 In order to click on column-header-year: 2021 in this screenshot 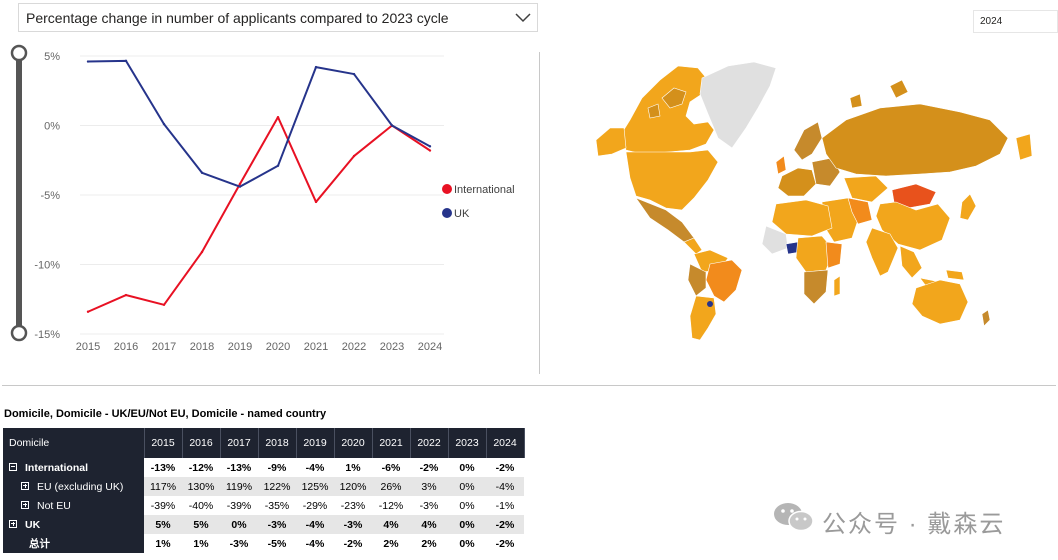, I will do `click(391, 443)`.